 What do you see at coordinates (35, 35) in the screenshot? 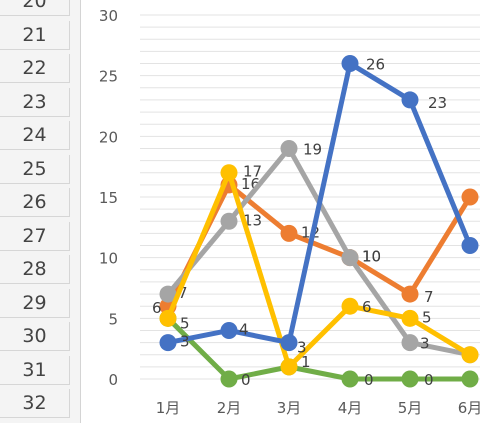
I see `row-header: 21` at bounding box center [35, 35].